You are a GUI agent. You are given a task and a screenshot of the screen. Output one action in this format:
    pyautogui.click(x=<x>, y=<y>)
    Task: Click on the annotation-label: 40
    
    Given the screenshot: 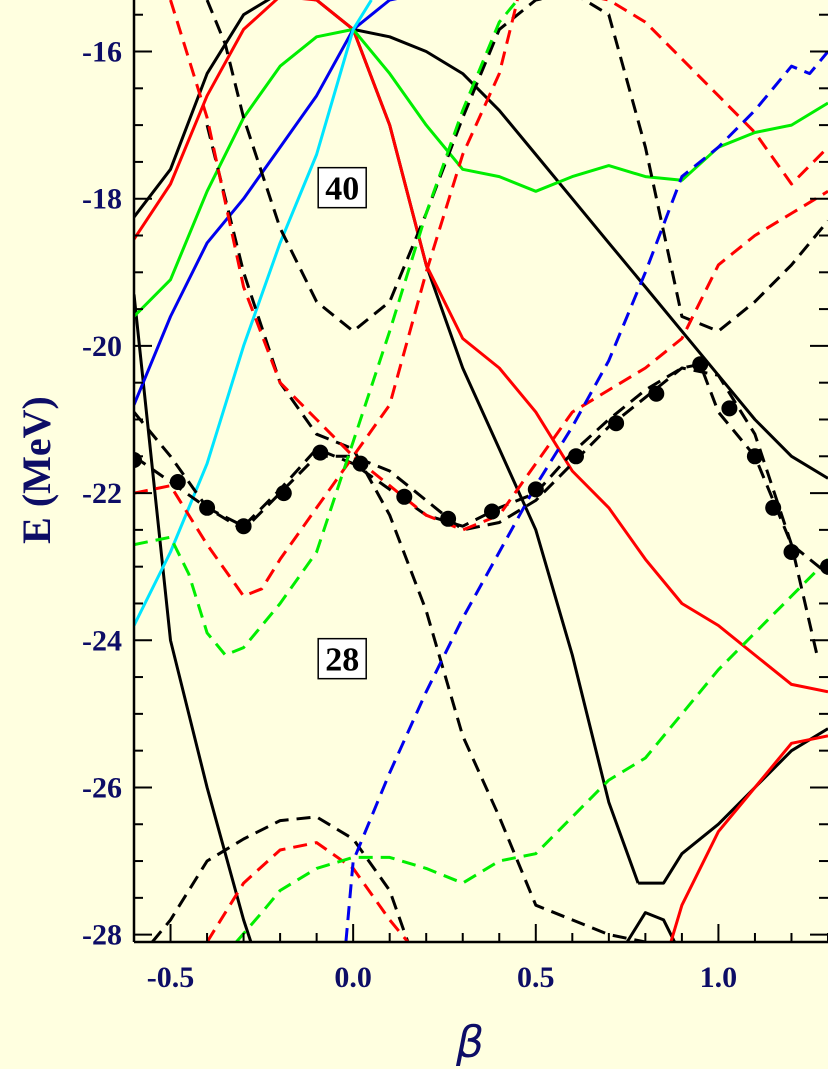 What is the action you would take?
    pyautogui.click(x=342, y=189)
    